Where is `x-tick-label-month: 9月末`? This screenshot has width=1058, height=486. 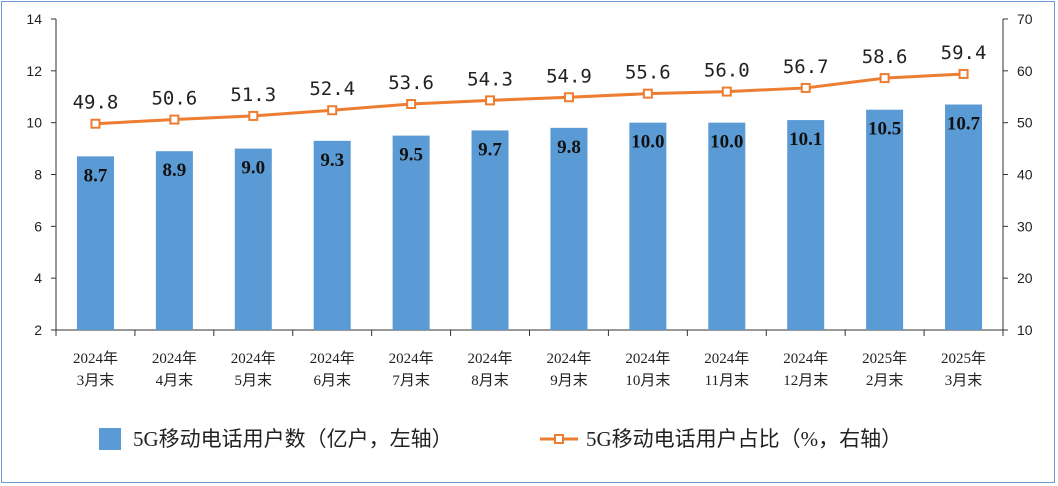
x-tick-label-month: 9月末 is located at coordinates (569, 380).